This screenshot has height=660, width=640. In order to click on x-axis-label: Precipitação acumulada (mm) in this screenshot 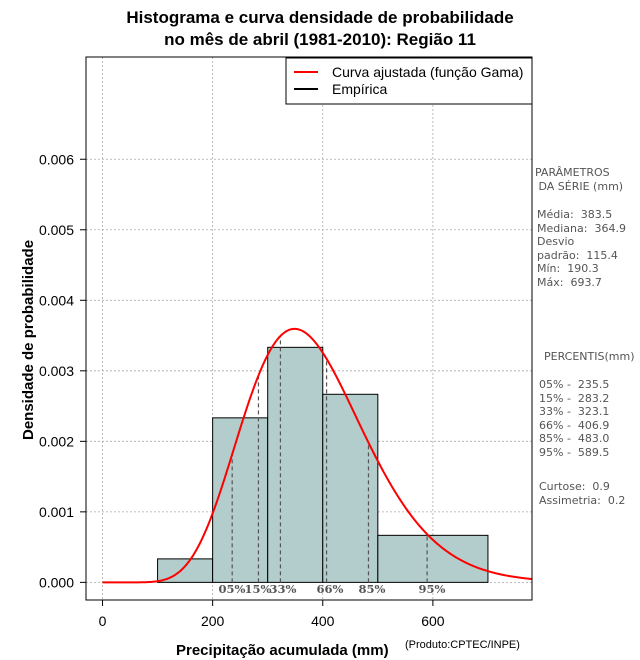, I will do `click(282, 650)`.